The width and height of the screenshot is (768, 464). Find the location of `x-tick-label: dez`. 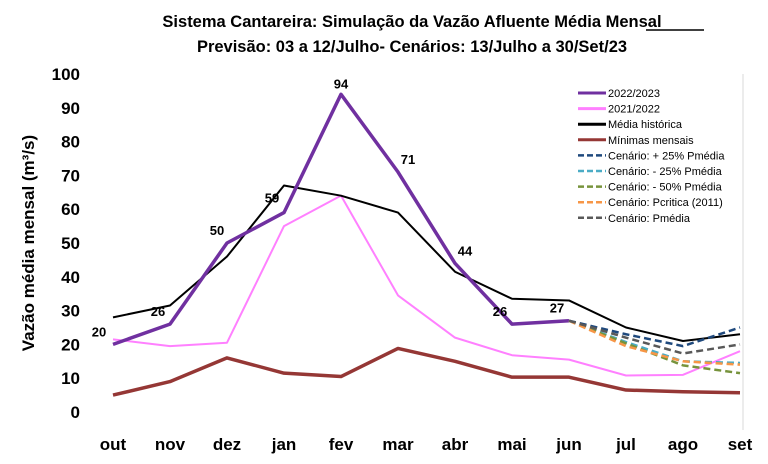

x-tick-label: dez is located at coordinates (227, 444).